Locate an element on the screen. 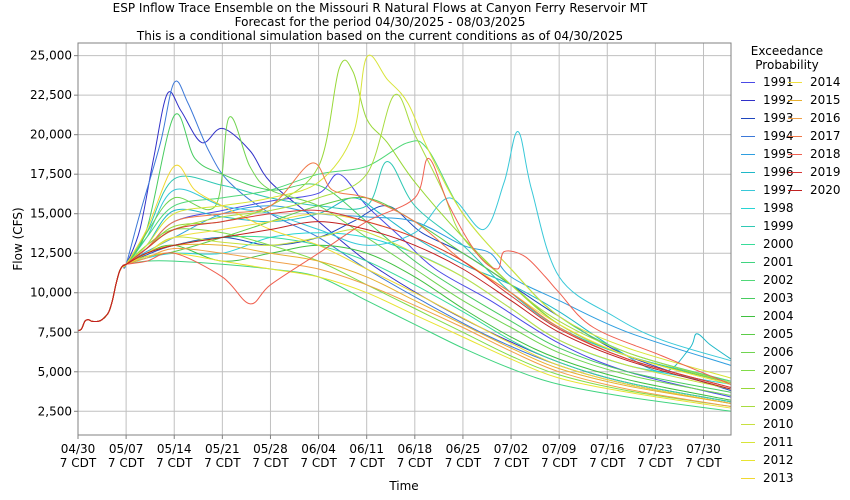 The width and height of the screenshot is (850, 500). legend-label: 2000 is located at coordinates (778, 244).